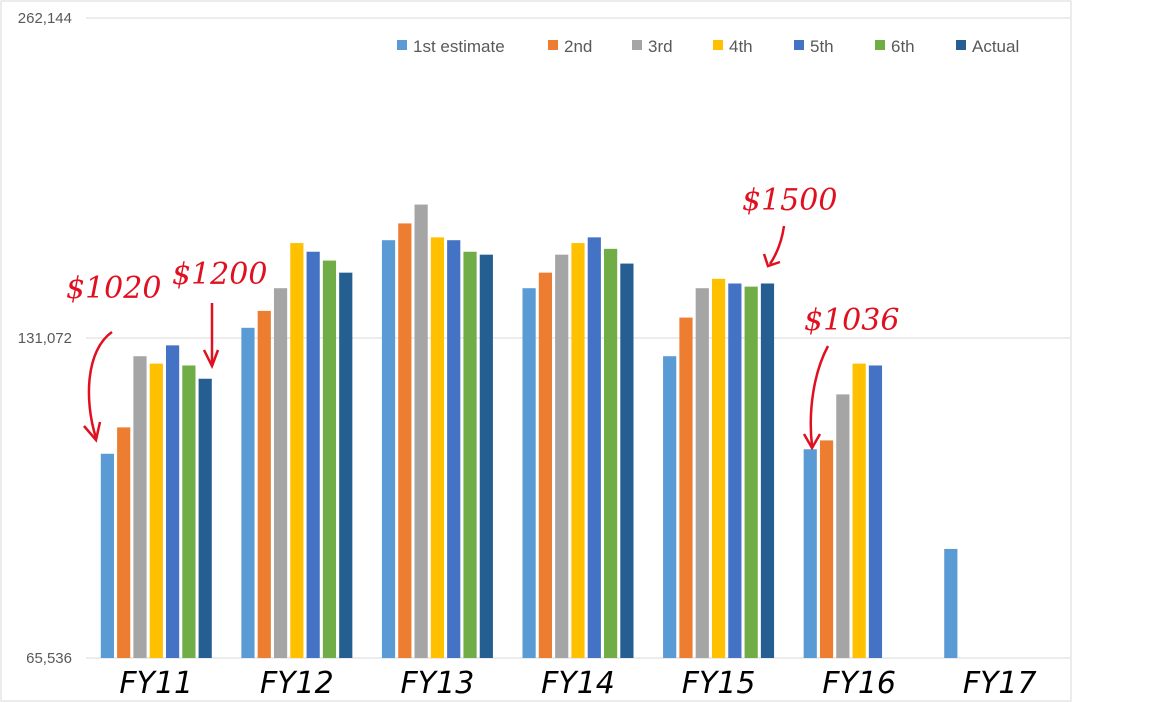 The width and height of the screenshot is (1152, 703). I want to click on legend-label: 3rd, so click(660, 46).